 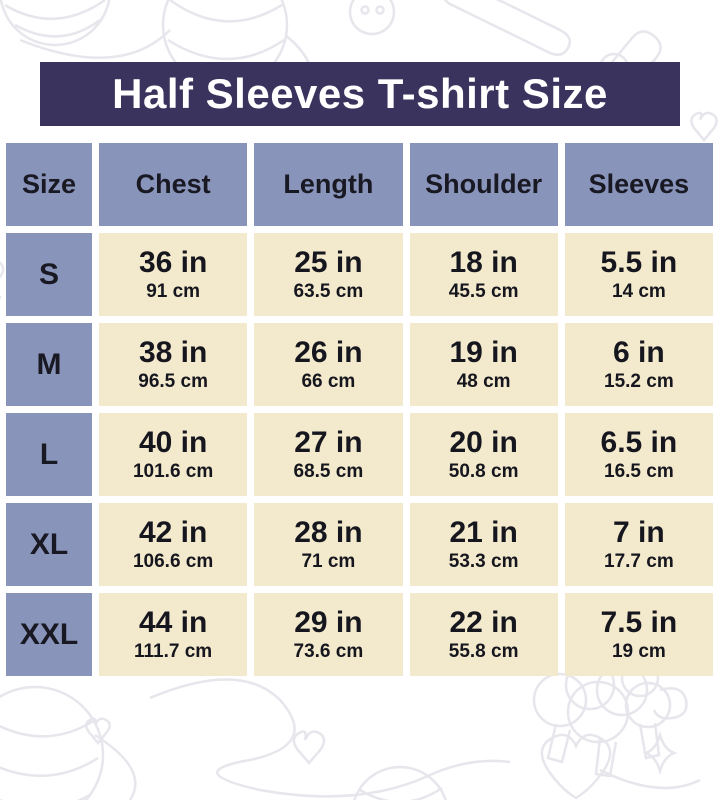 What do you see at coordinates (173, 353) in the screenshot?
I see `value-inches: 38 in` at bounding box center [173, 353].